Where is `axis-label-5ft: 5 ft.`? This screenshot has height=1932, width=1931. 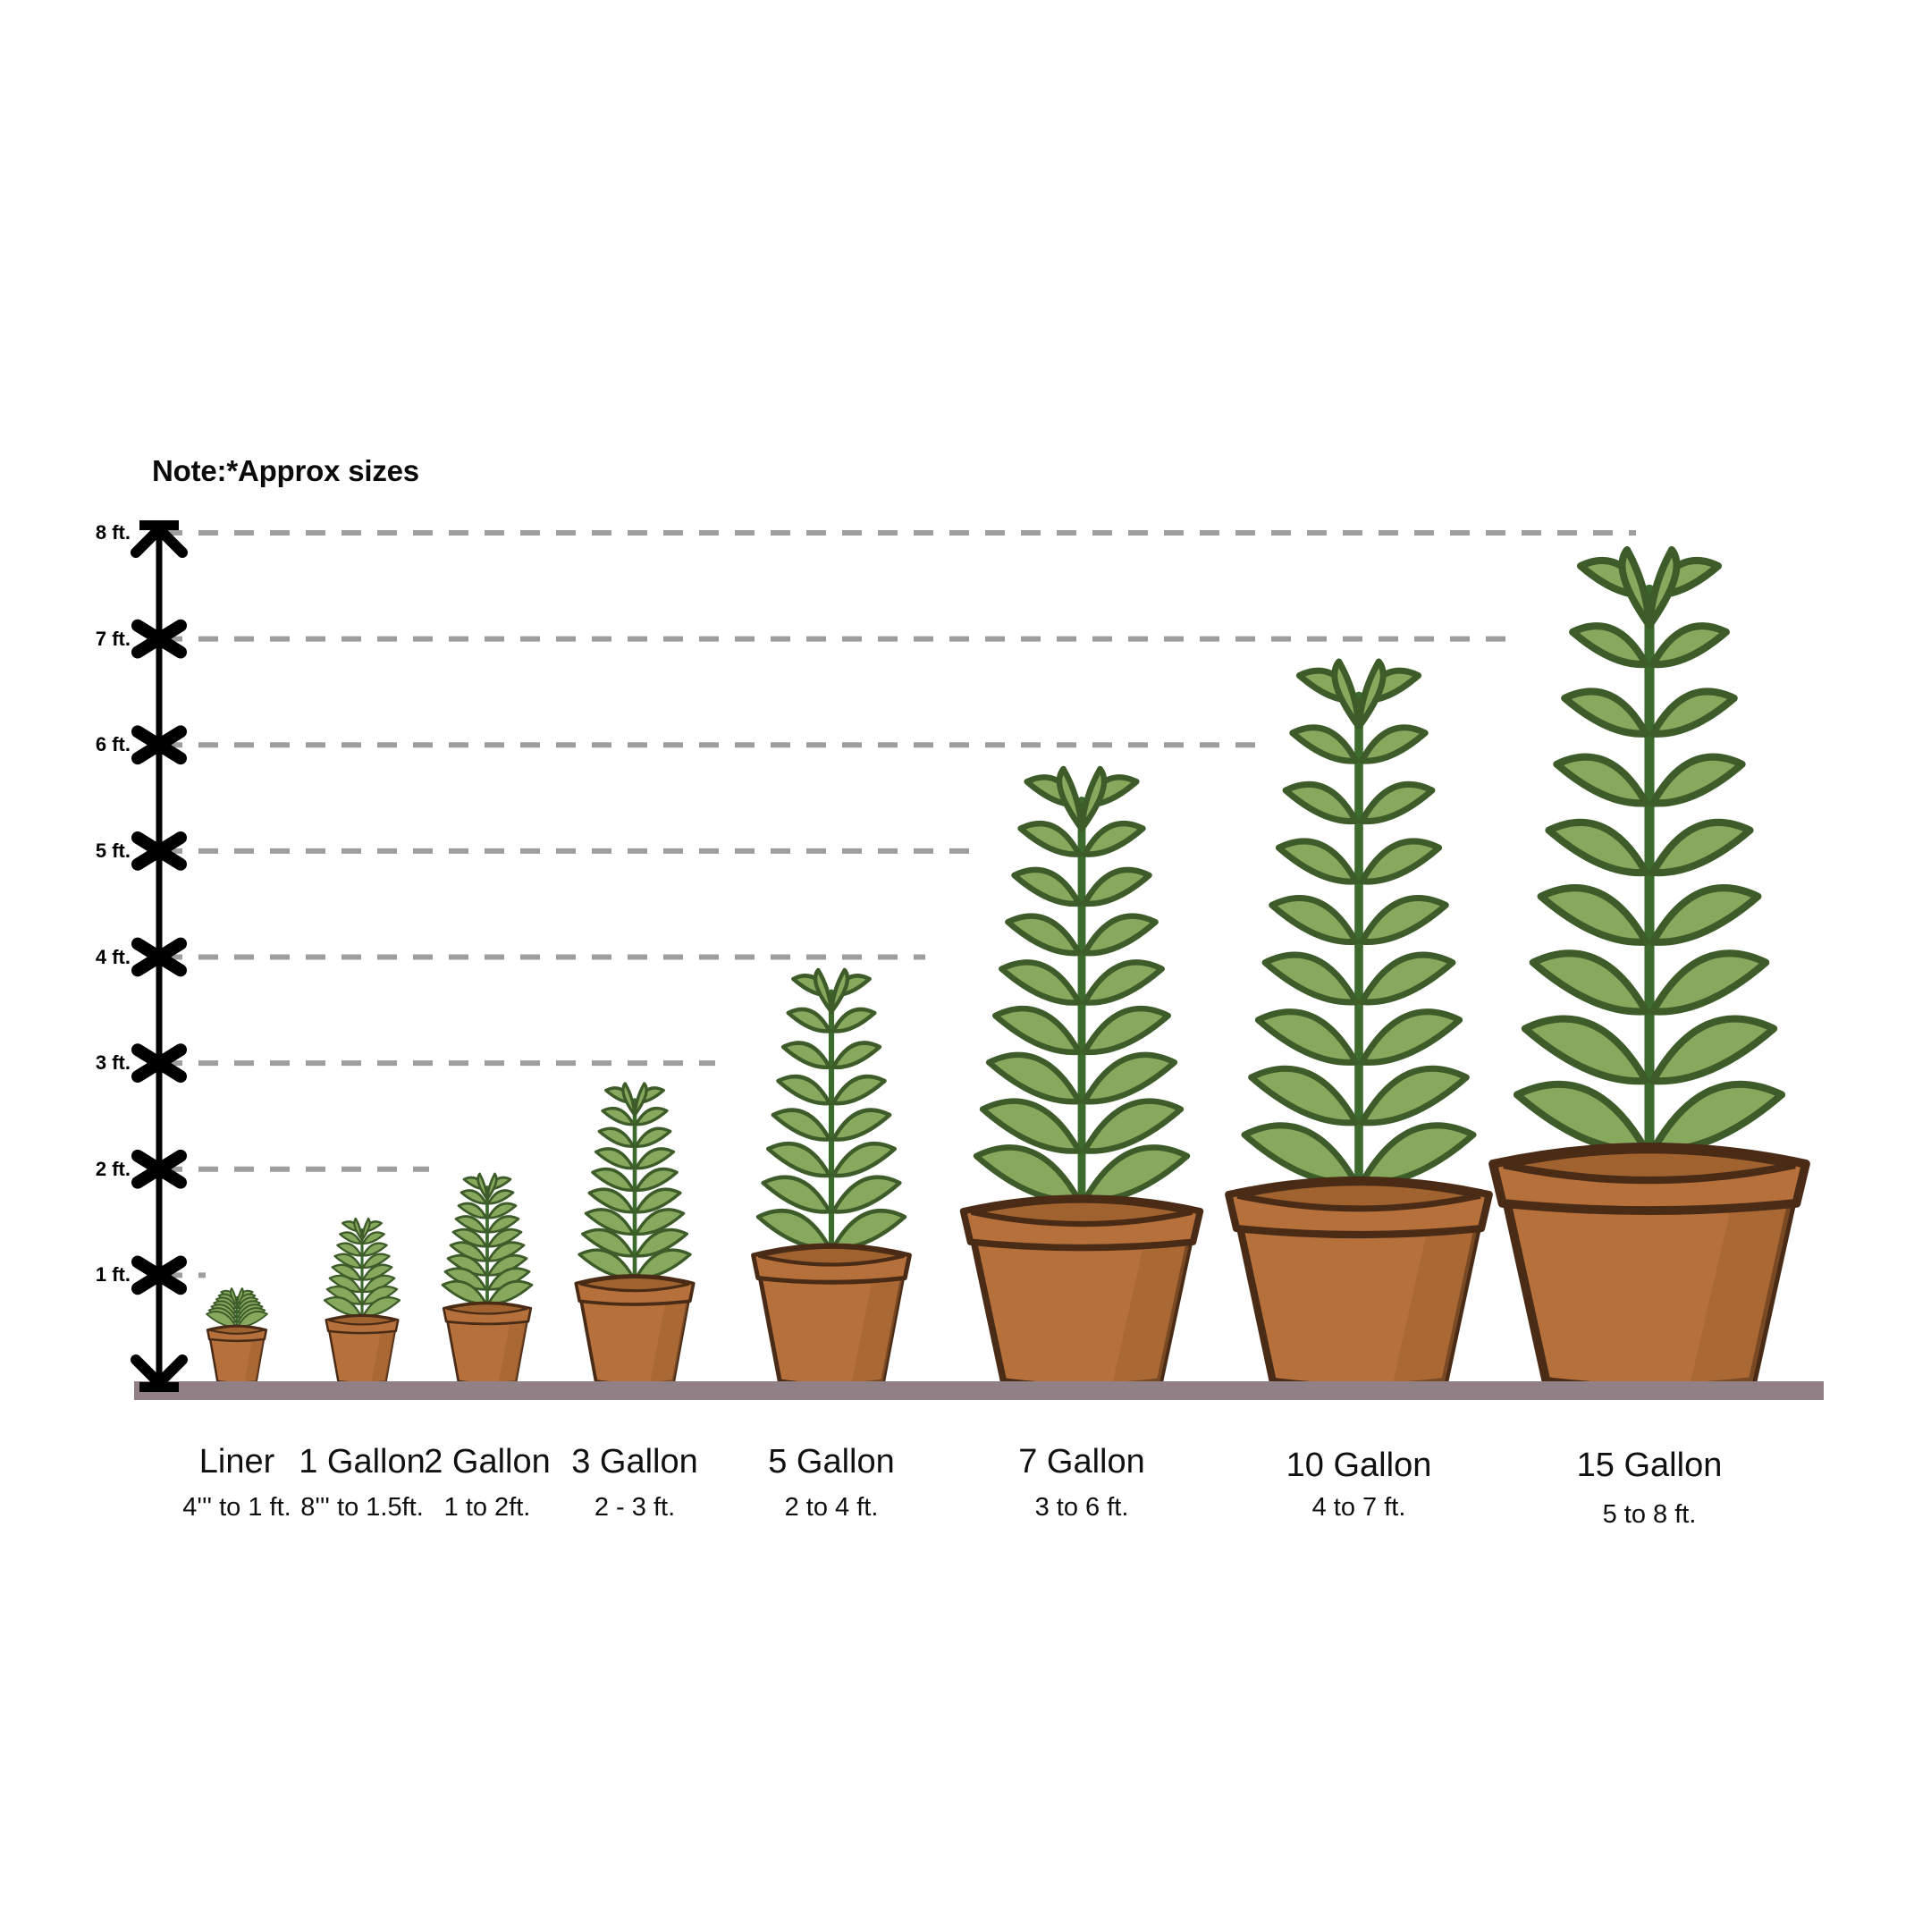
axis-label-5ft: 5 ft. is located at coordinates (113, 850).